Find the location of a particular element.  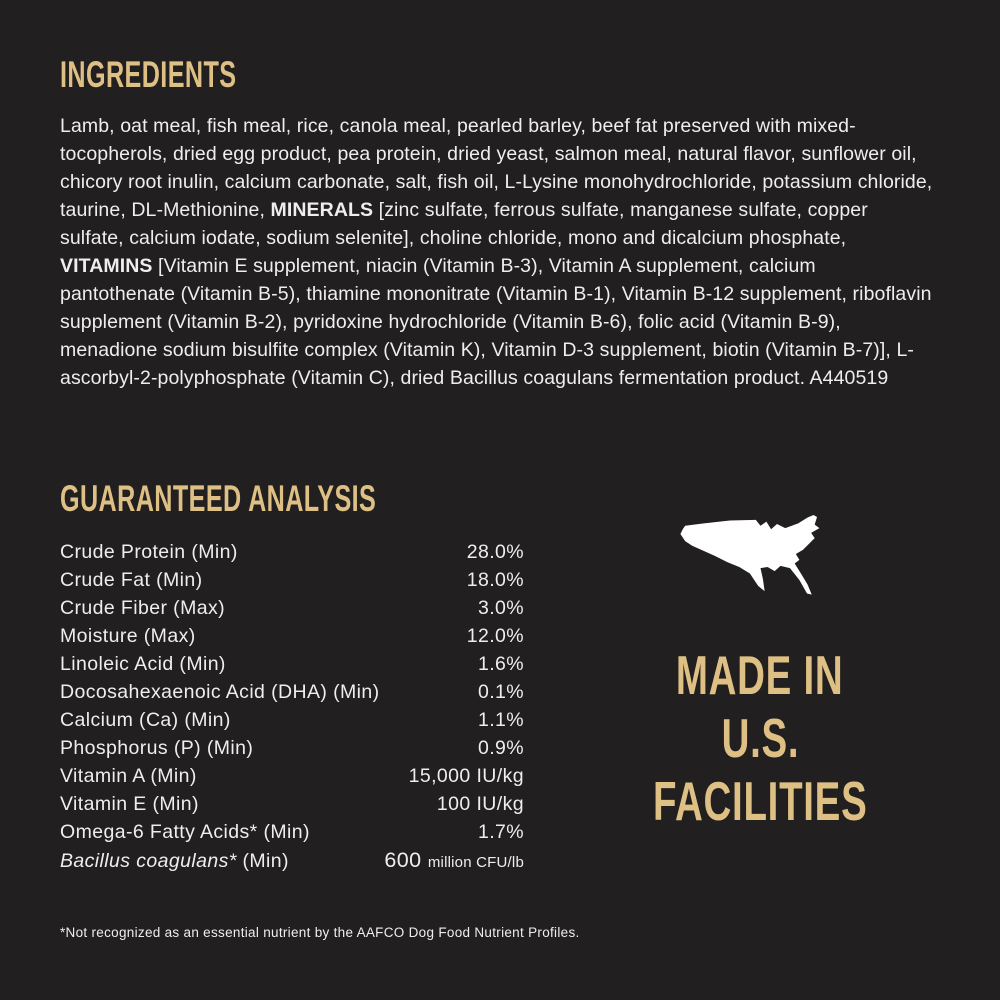

analysis-row-value: 28.0% is located at coordinates (495, 552).